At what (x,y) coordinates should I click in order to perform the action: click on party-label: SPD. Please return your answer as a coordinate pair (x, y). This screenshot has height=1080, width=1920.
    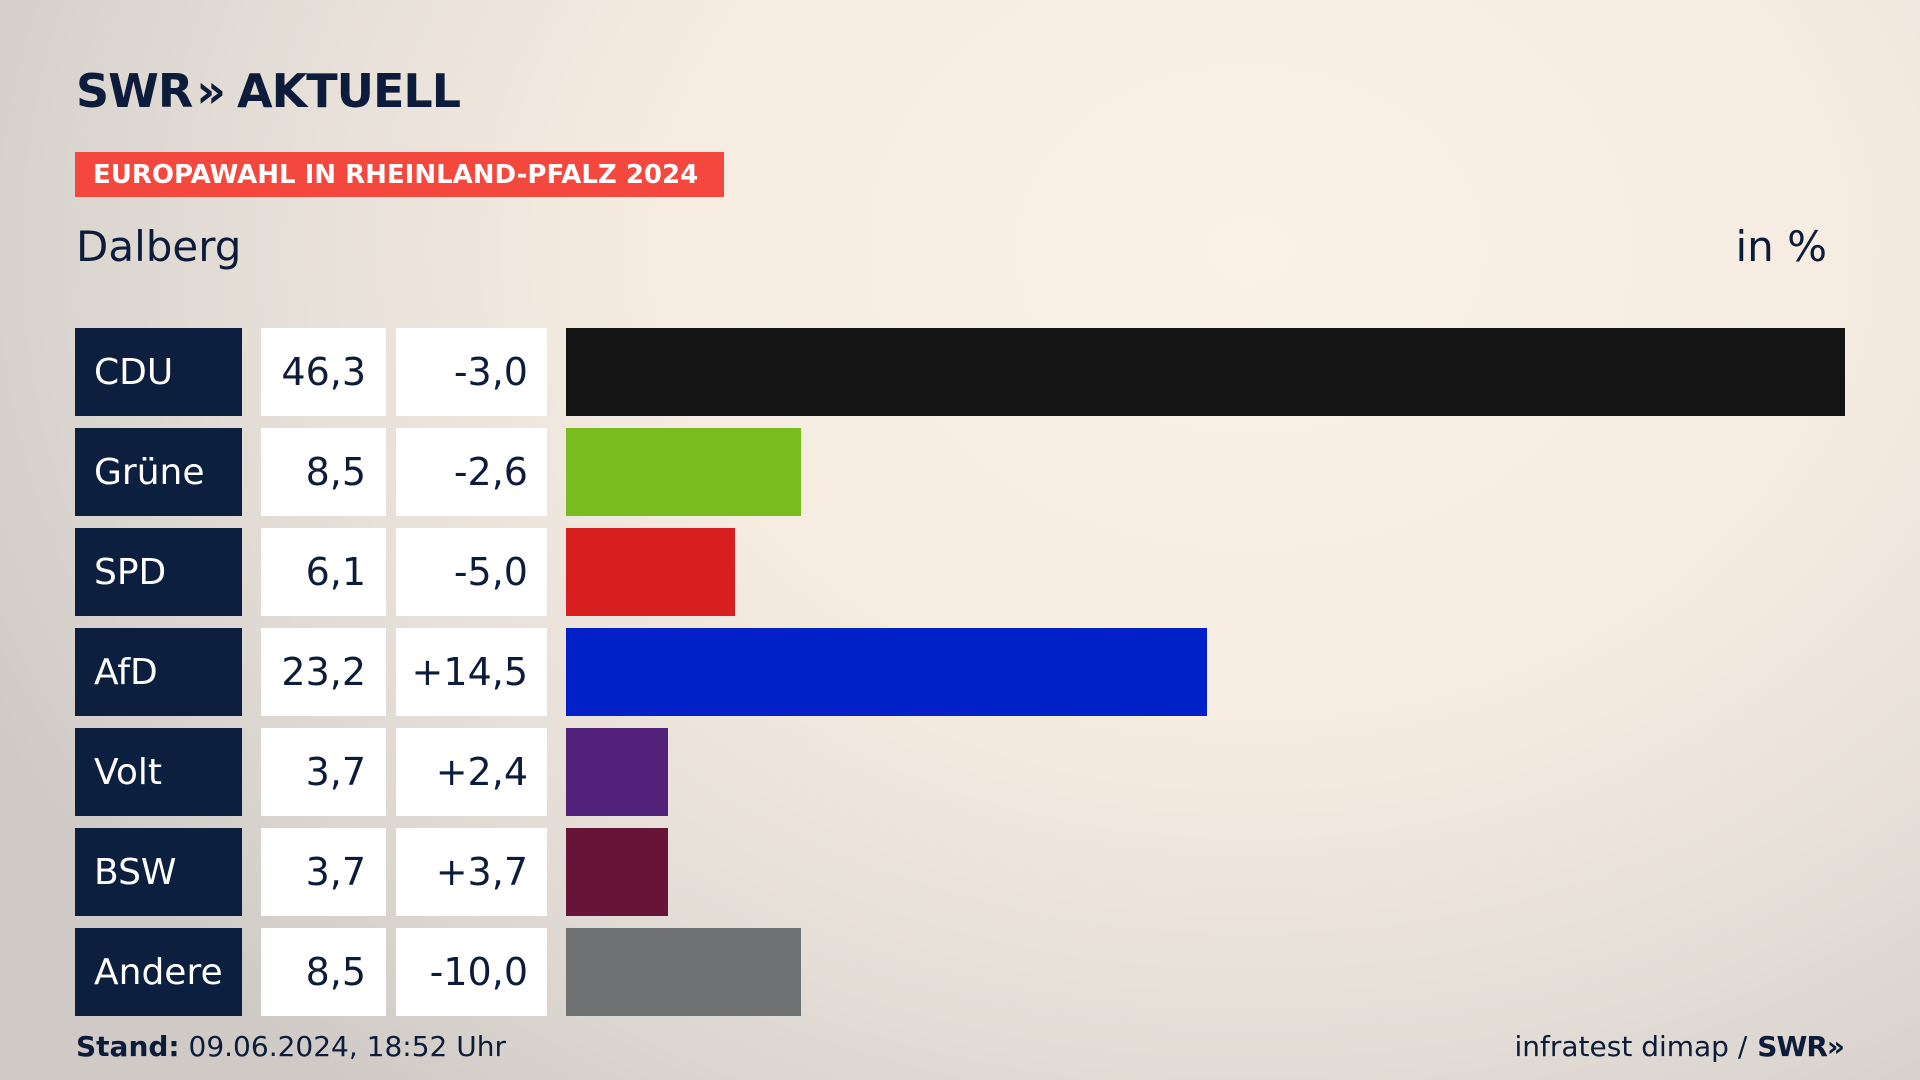
    Looking at the image, I should click on (158, 572).